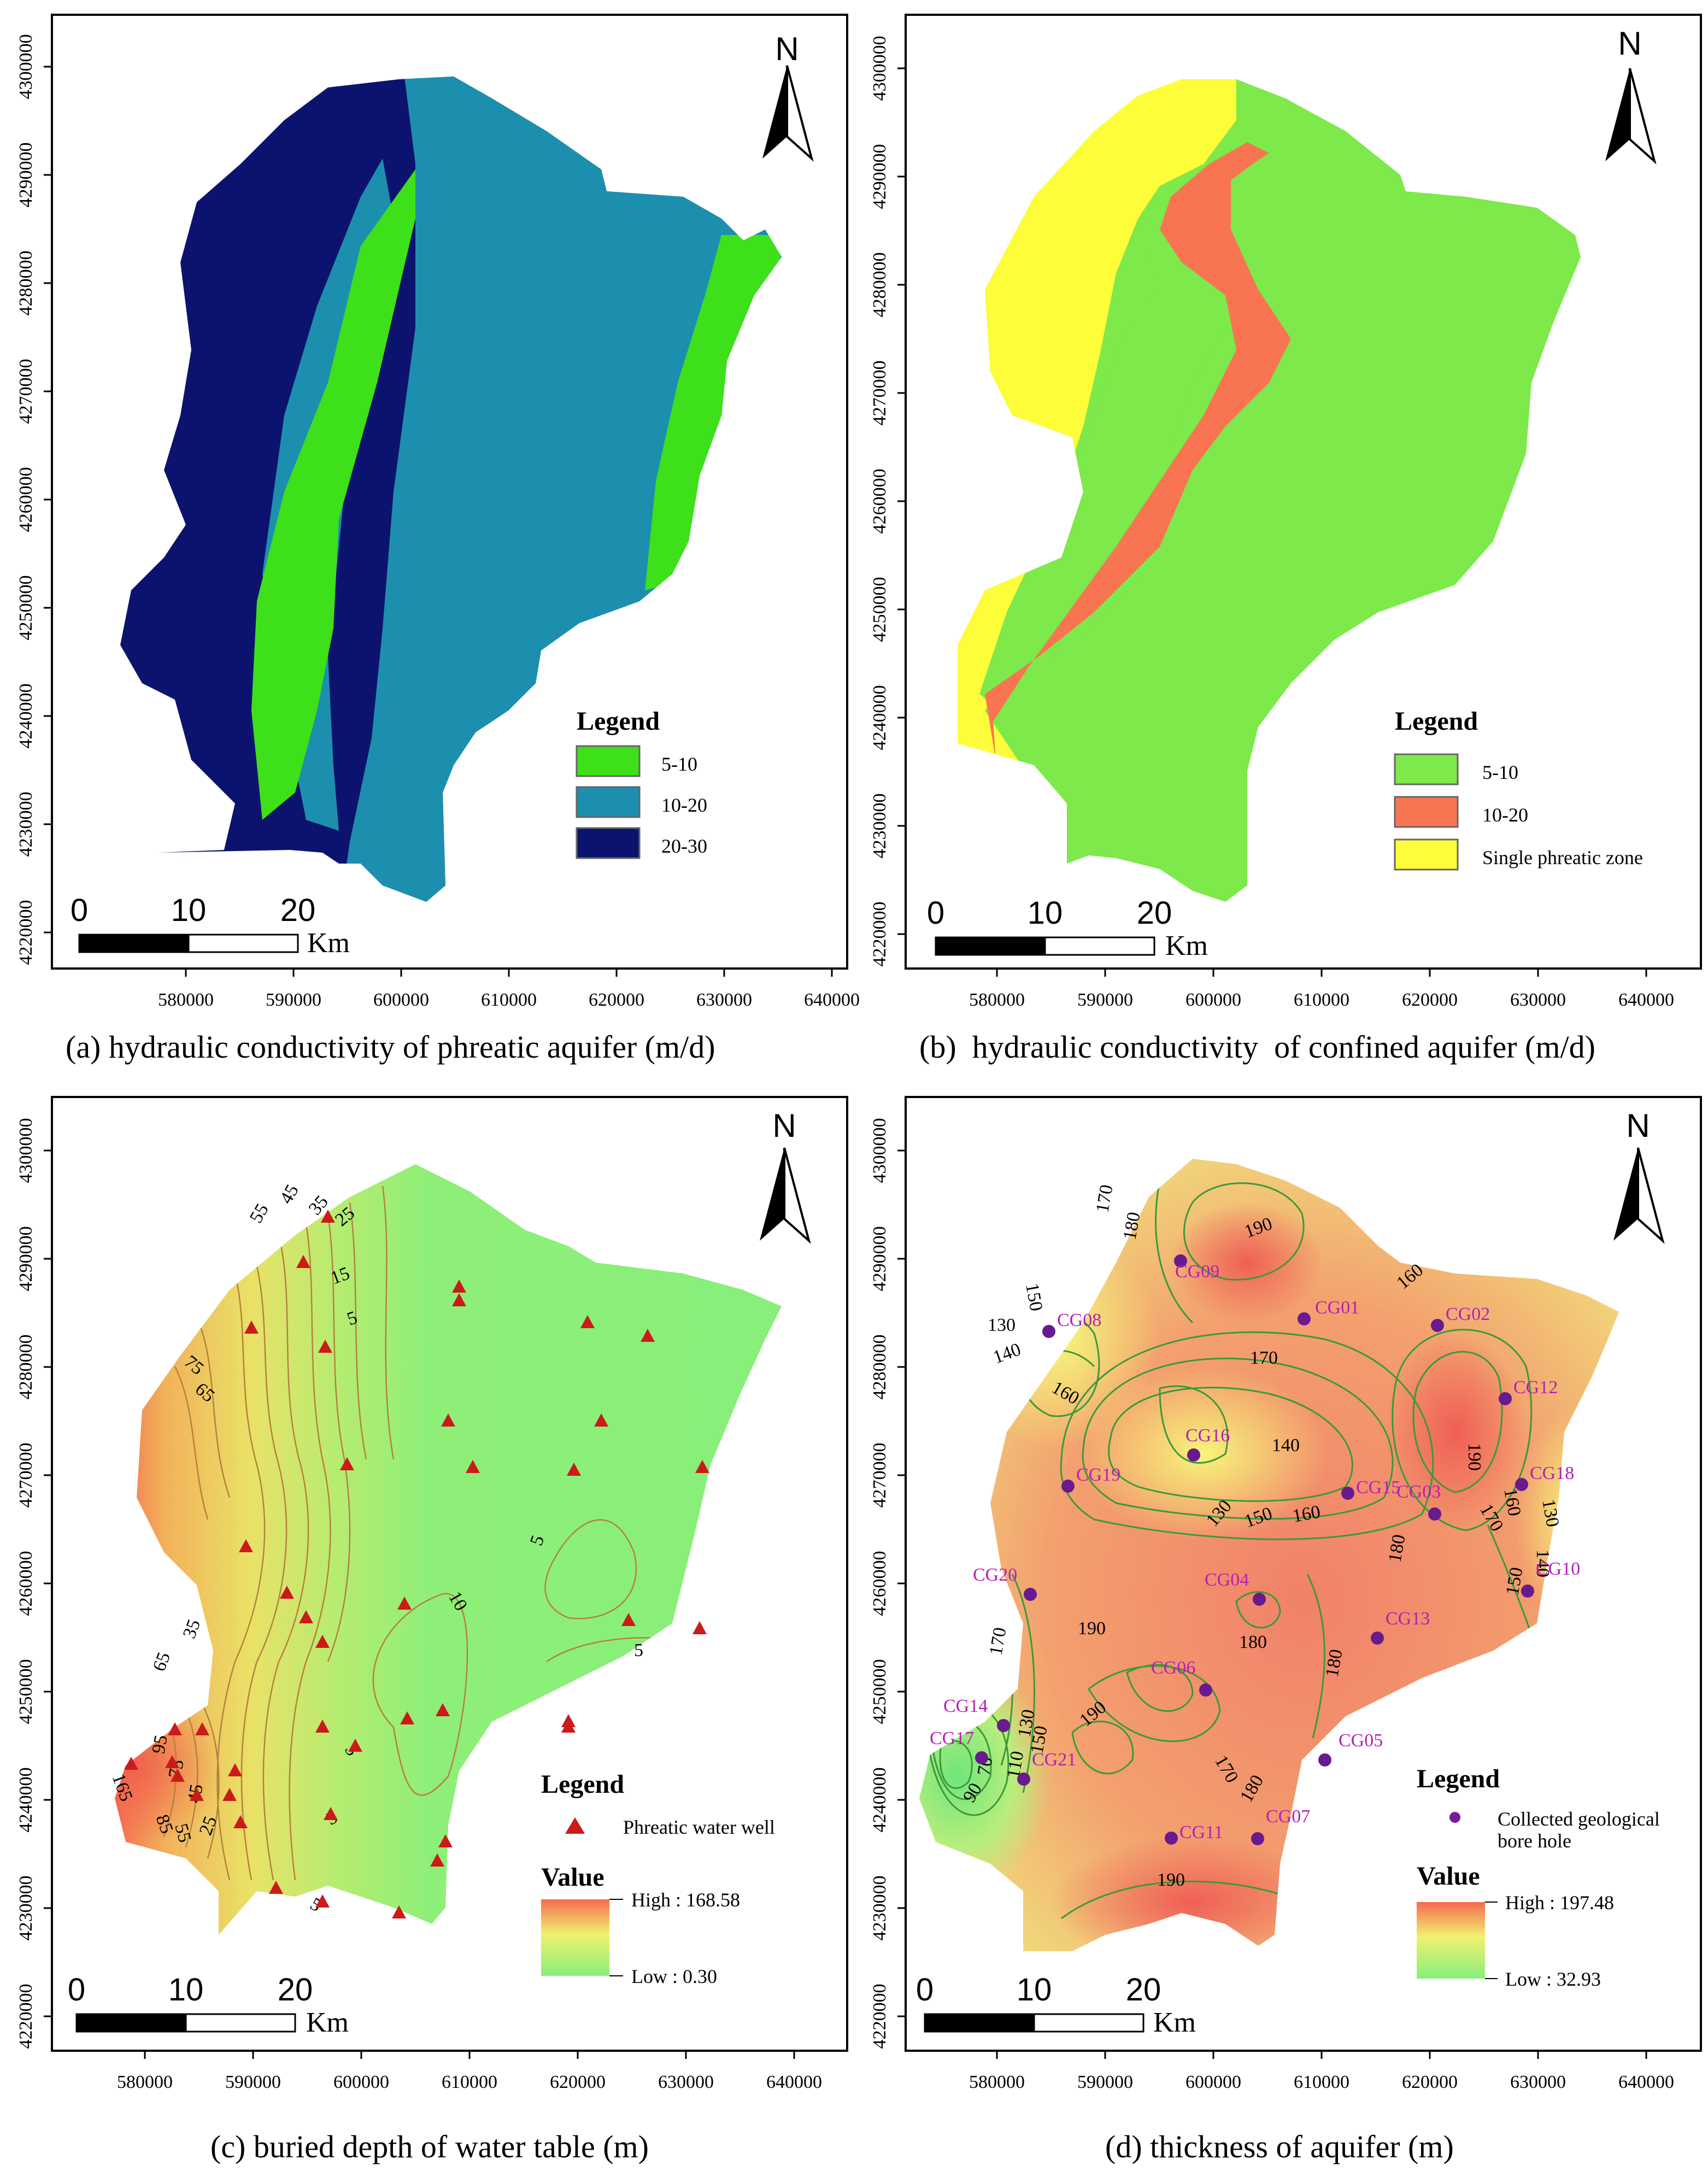 This screenshot has height=2183, width=1708. I want to click on value-high: High : 197.48, so click(1560, 1903).